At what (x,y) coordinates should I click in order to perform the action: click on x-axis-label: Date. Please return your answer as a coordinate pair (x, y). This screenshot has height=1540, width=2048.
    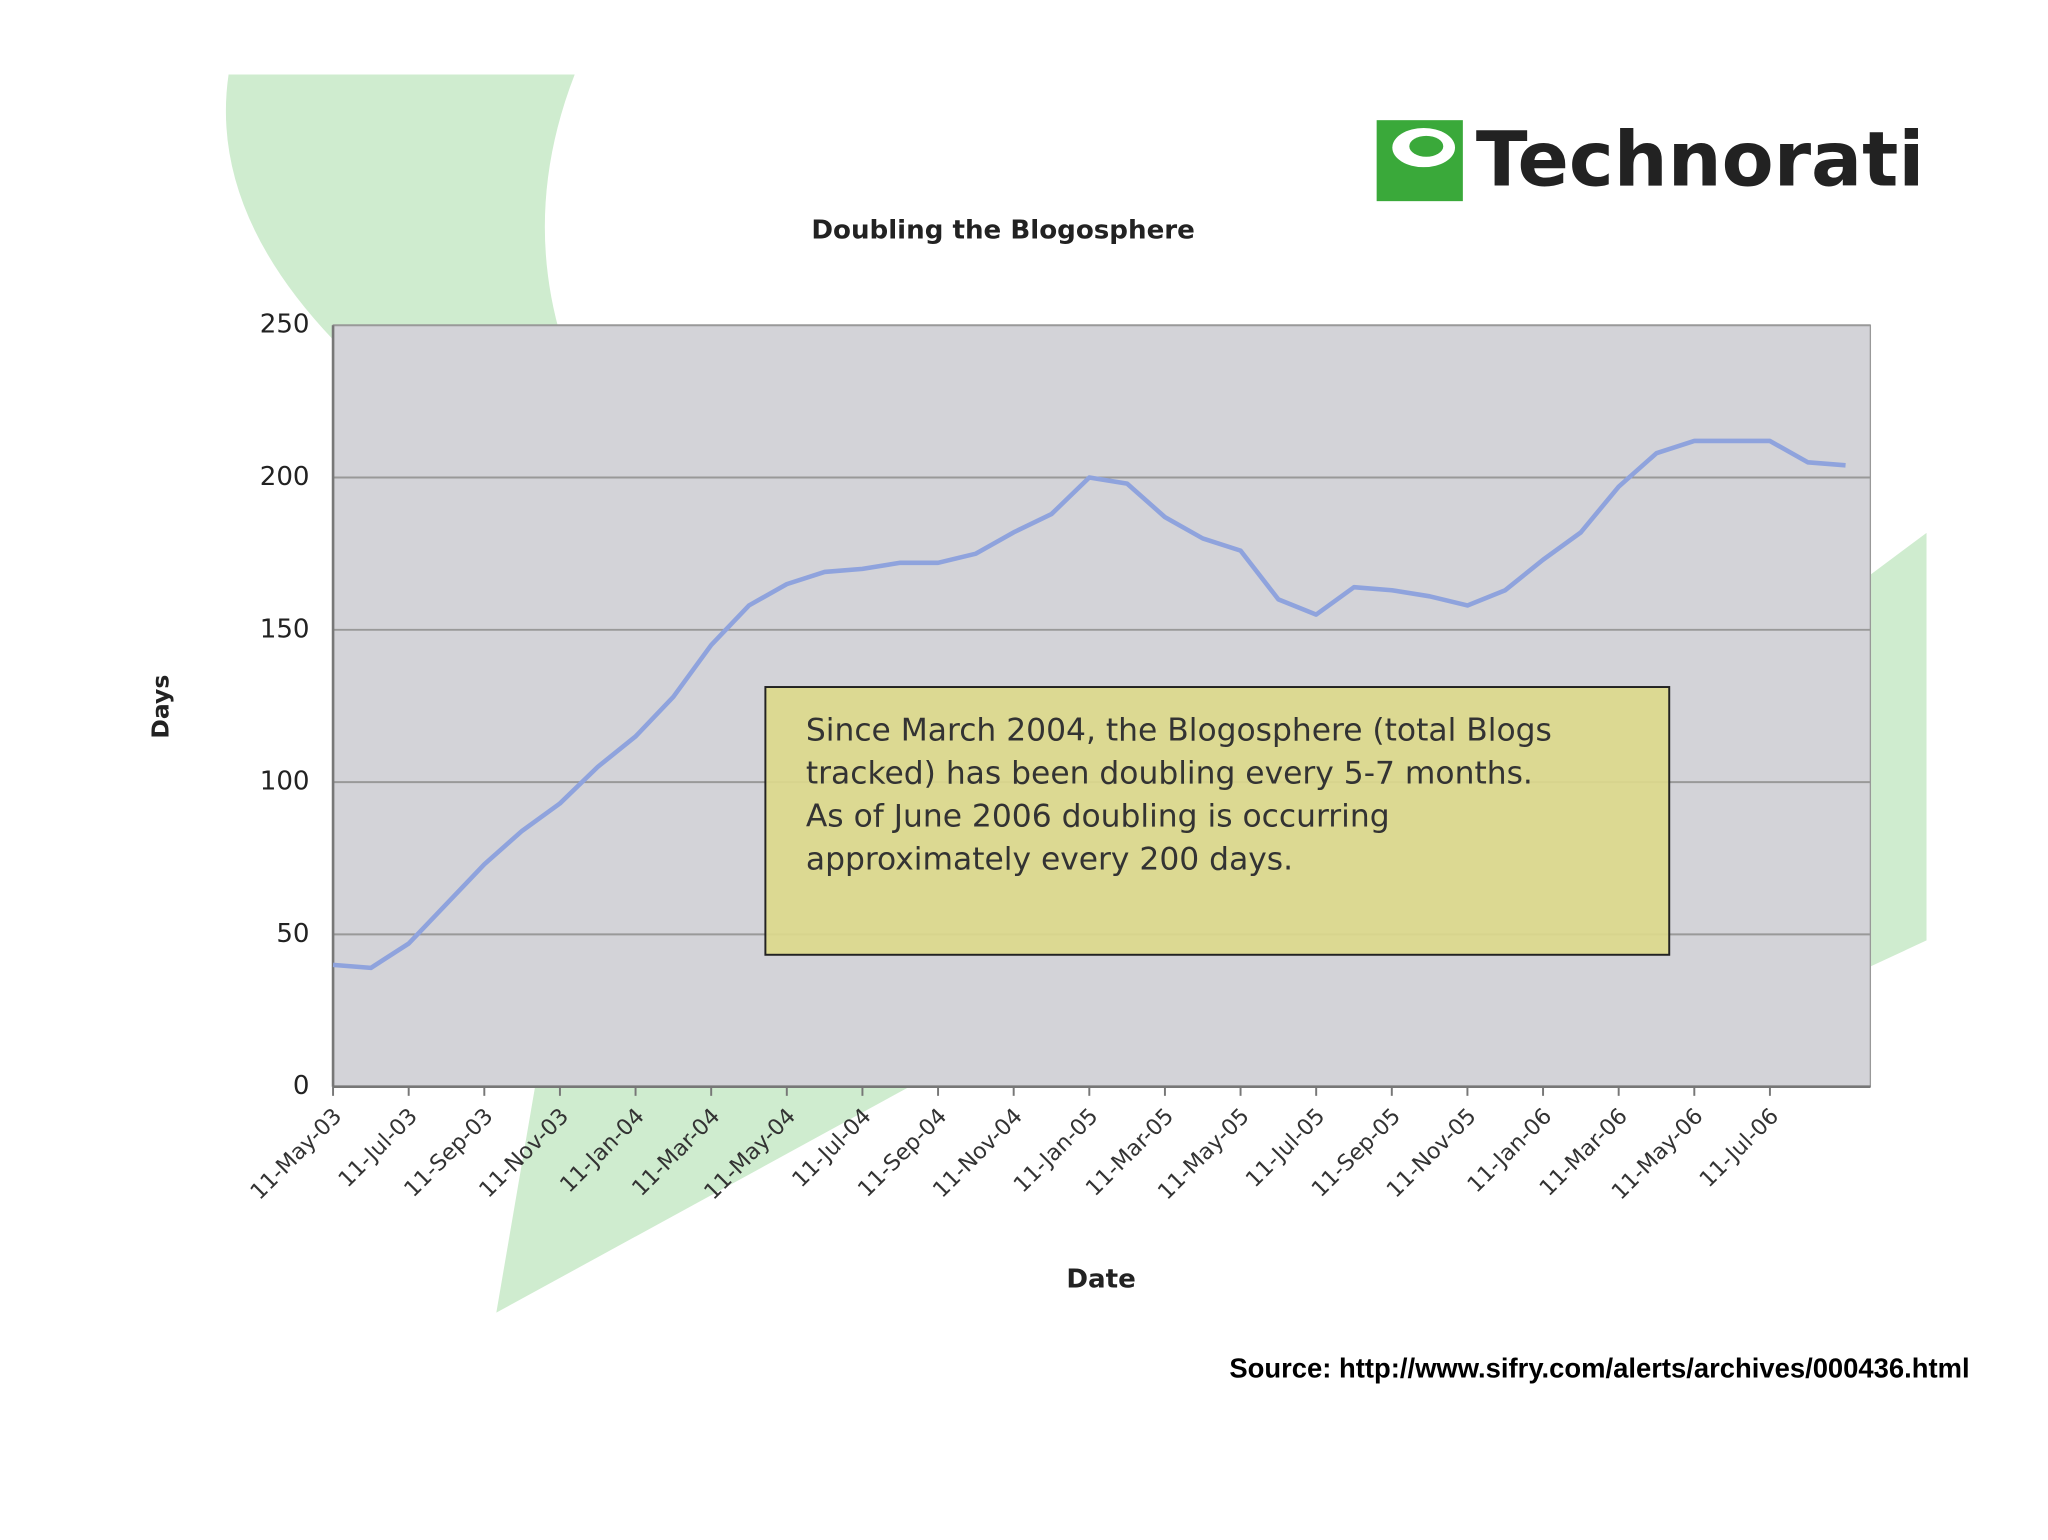
    Looking at the image, I should click on (1100, 1280).